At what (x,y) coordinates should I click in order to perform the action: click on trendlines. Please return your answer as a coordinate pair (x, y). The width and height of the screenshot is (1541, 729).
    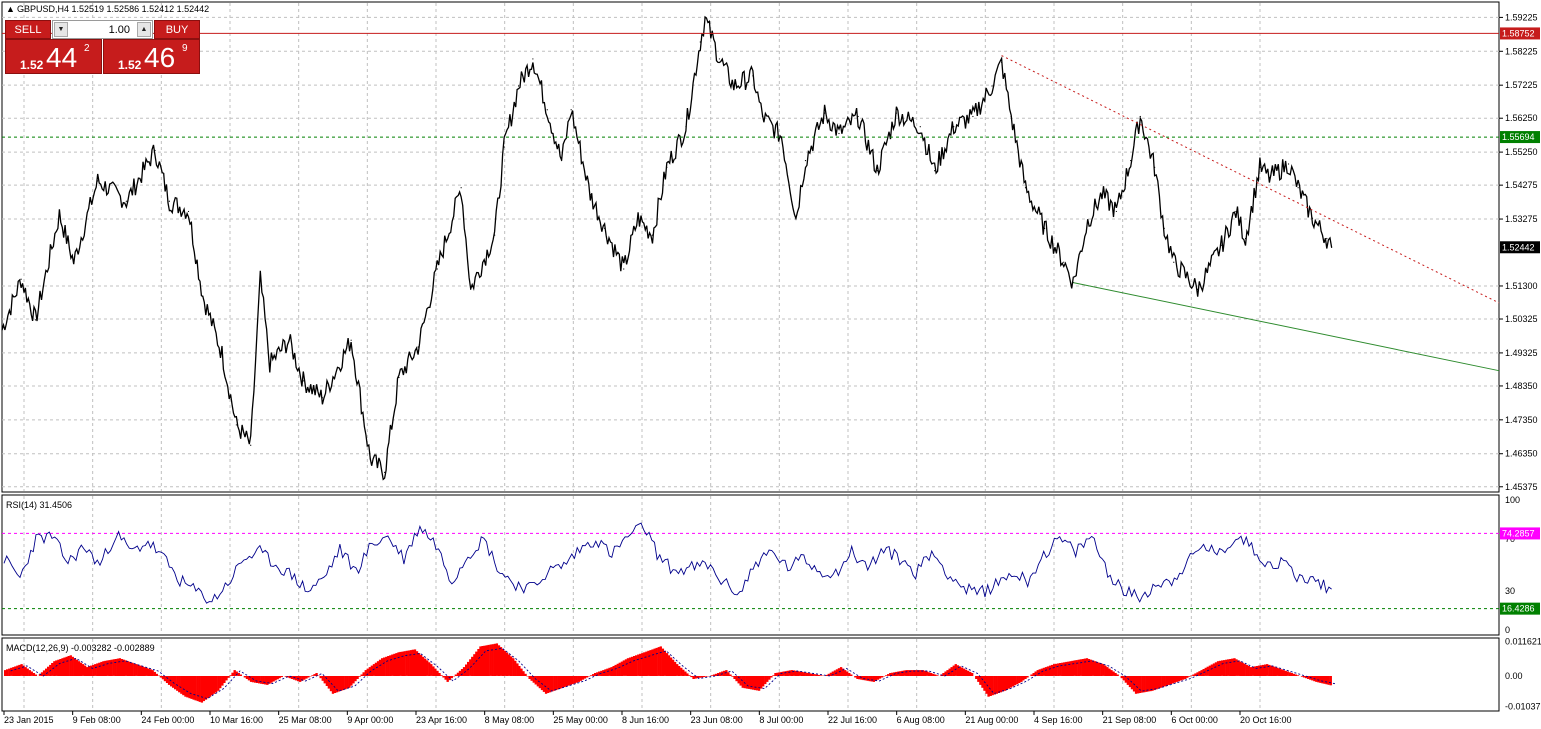
    Looking at the image, I should click on (1250, 213).